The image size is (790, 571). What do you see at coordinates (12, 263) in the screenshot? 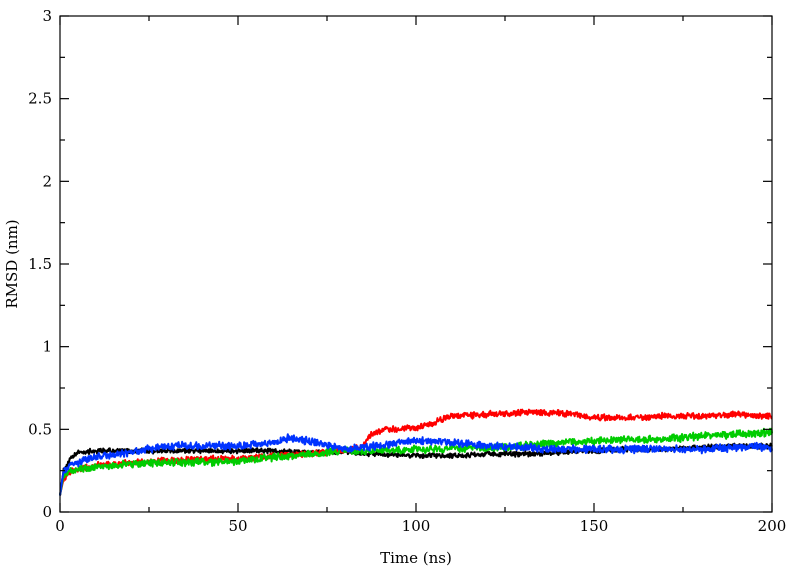
I see `y-axis-label: RMSD (nm)` at bounding box center [12, 263].